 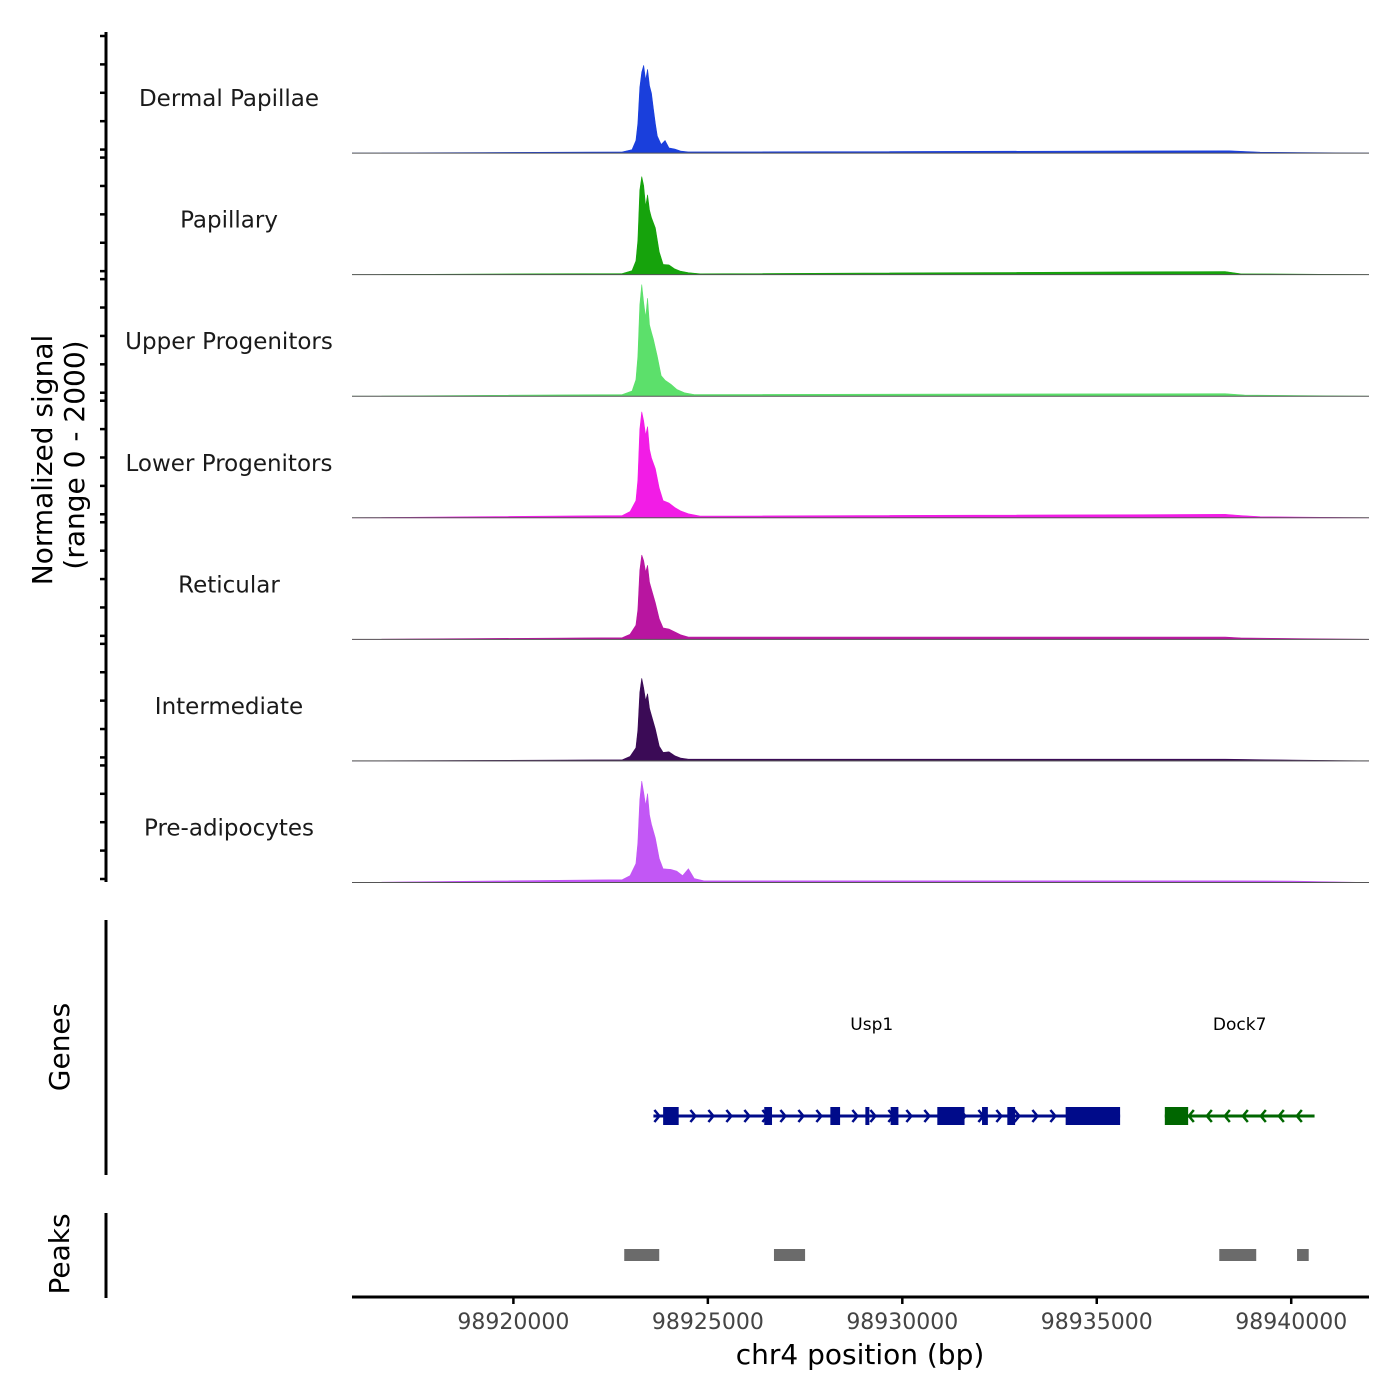 What do you see at coordinates (871, 1025) in the screenshot?
I see `gene-label-usp1: Usp1` at bounding box center [871, 1025].